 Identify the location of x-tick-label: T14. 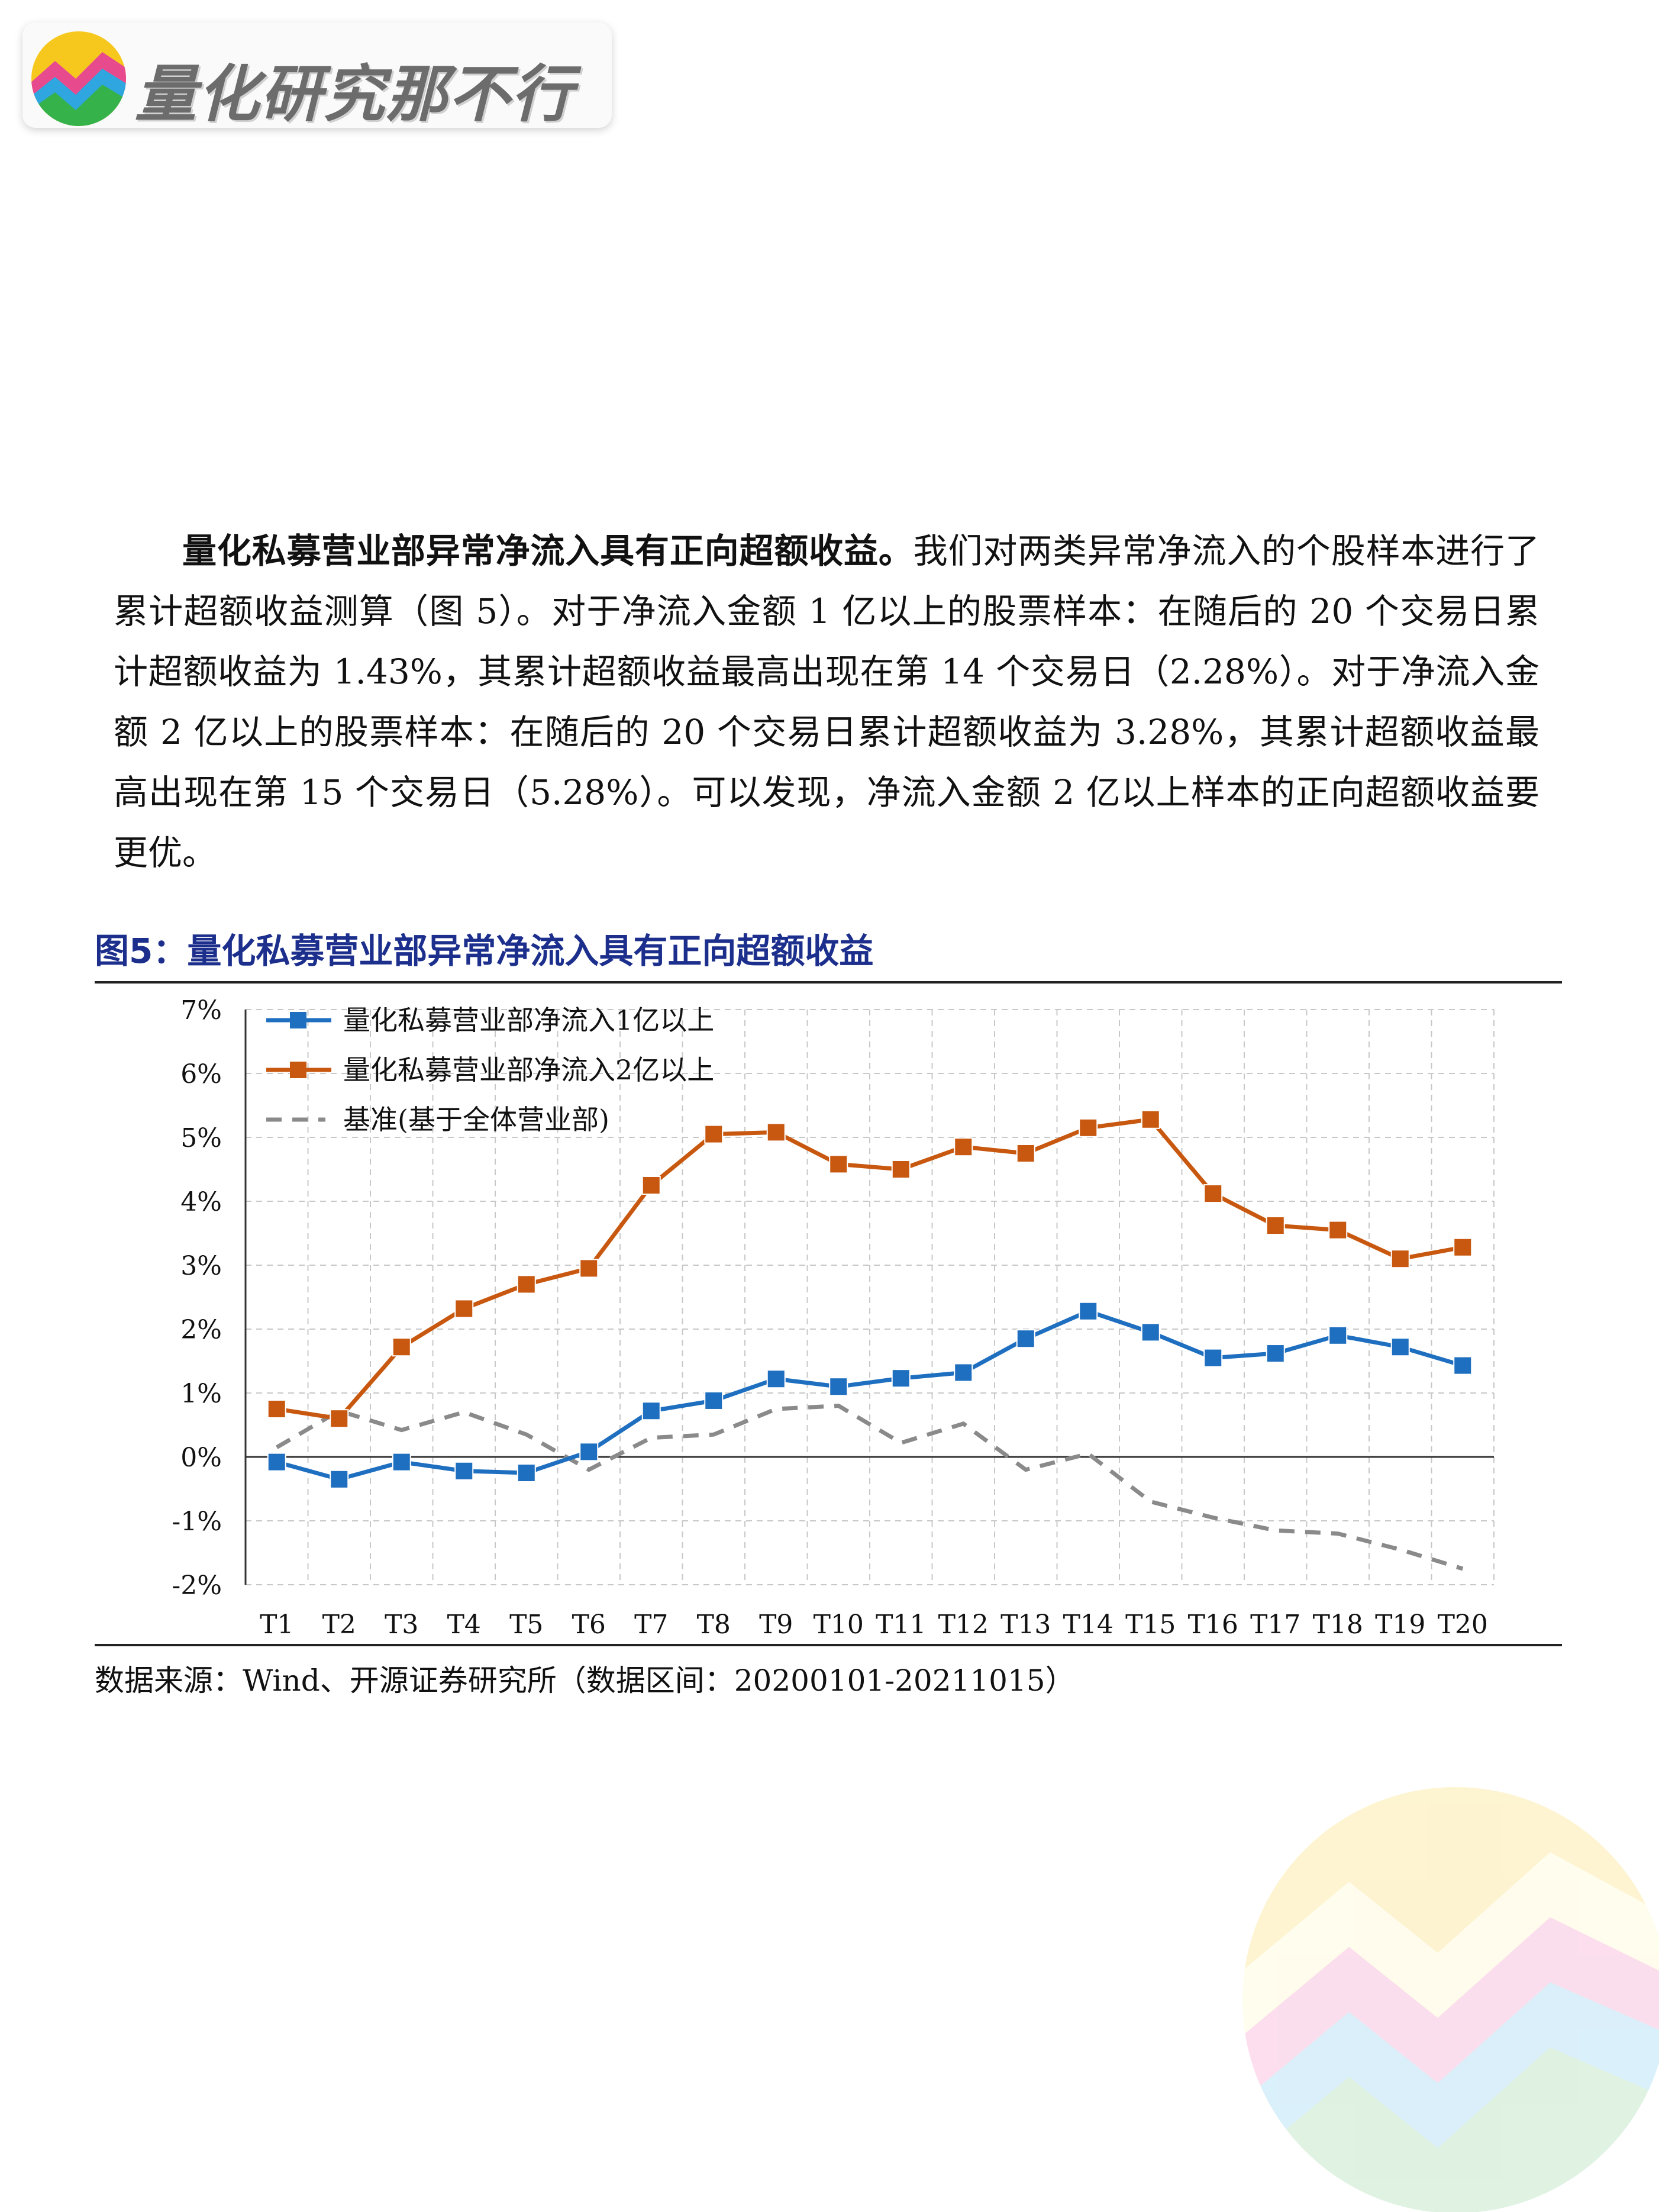
(1088, 1625).